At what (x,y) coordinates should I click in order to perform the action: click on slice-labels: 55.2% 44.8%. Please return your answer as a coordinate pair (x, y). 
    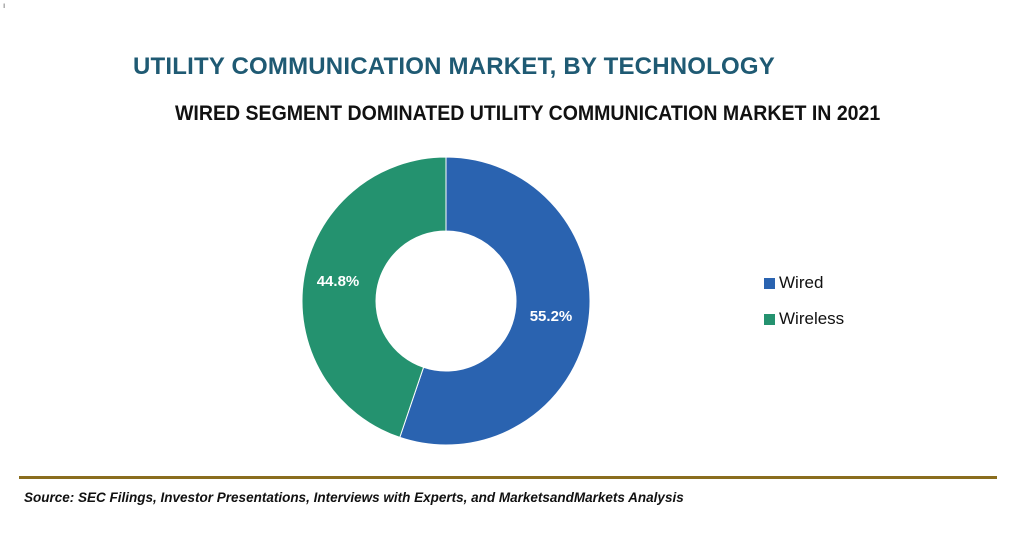
    Looking at the image, I should click on (445, 299).